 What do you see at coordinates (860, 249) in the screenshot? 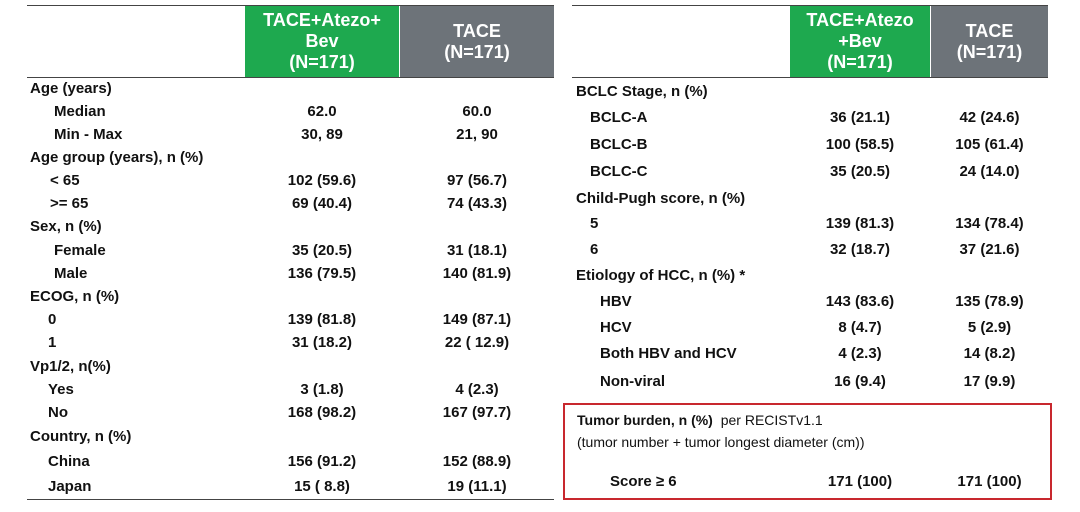
I see `cell-combo: 32 (18.7)` at bounding box center [860, 249].